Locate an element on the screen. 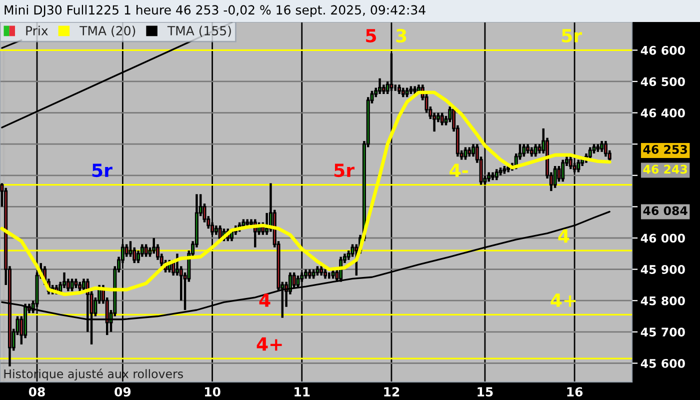 The height and width of the screenshot is (400, 700). x-tick-label: 12 is located at coordinates (392, 391).